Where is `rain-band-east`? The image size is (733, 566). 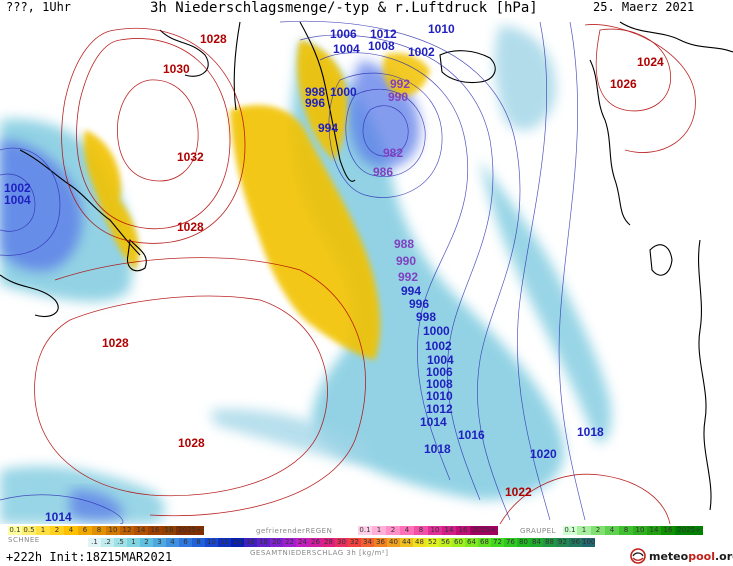 rain-band-east is located at coordinates (546, 301).